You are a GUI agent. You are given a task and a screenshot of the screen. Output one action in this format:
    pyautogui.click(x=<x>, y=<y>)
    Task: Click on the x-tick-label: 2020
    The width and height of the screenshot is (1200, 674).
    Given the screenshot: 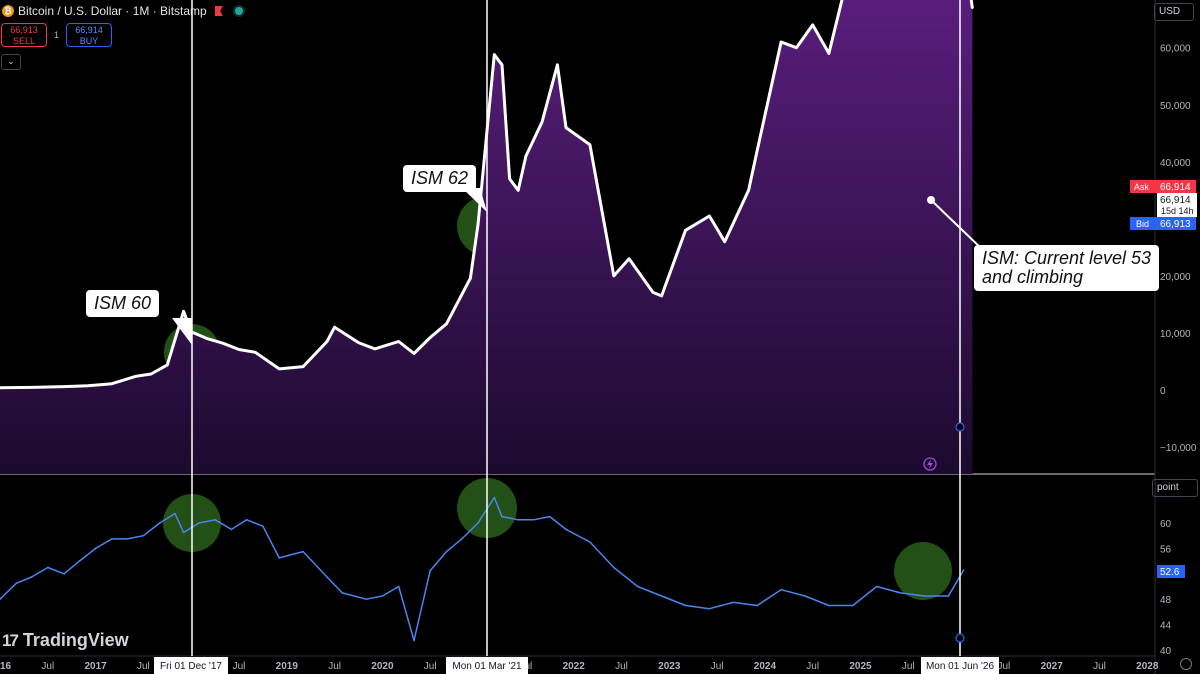 What is the action you would take?
    pyautogui.click(x=382, y=666)
    